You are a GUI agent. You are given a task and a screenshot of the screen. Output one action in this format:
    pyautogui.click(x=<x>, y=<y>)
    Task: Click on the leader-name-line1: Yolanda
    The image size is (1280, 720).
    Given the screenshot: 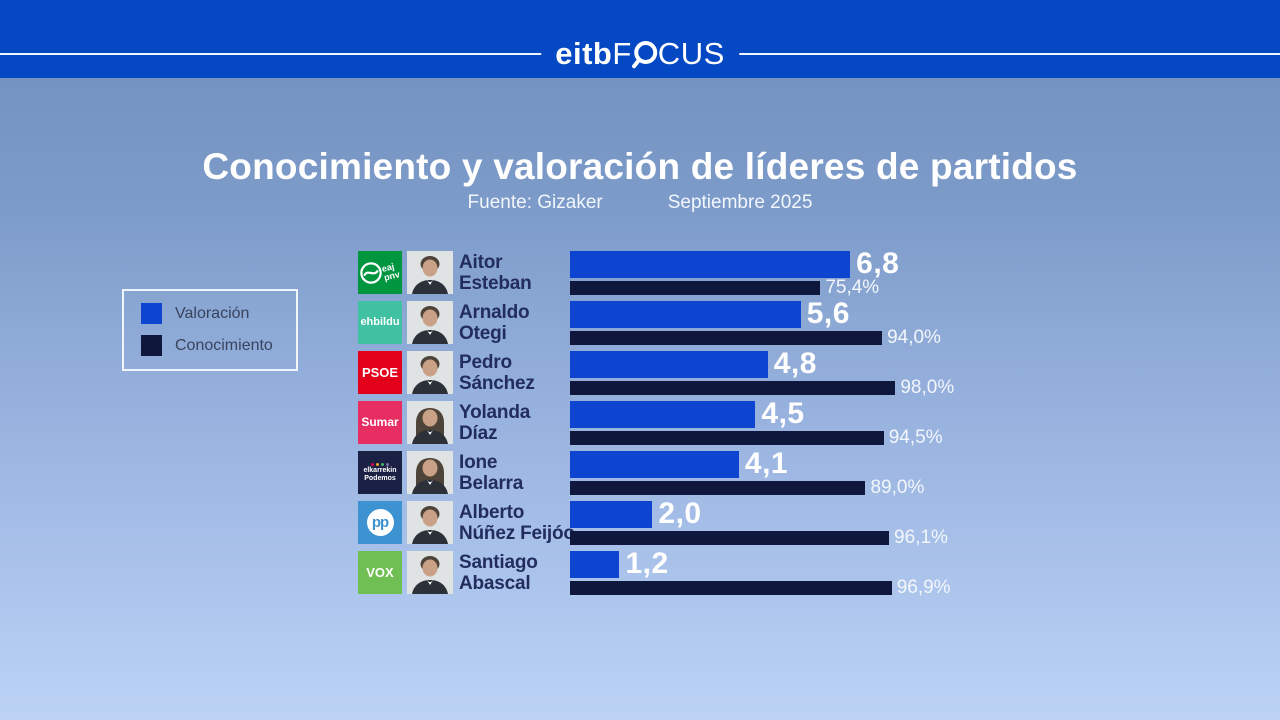 What is the action you would take?
    pyautogui.click(x=495, y=412)
    